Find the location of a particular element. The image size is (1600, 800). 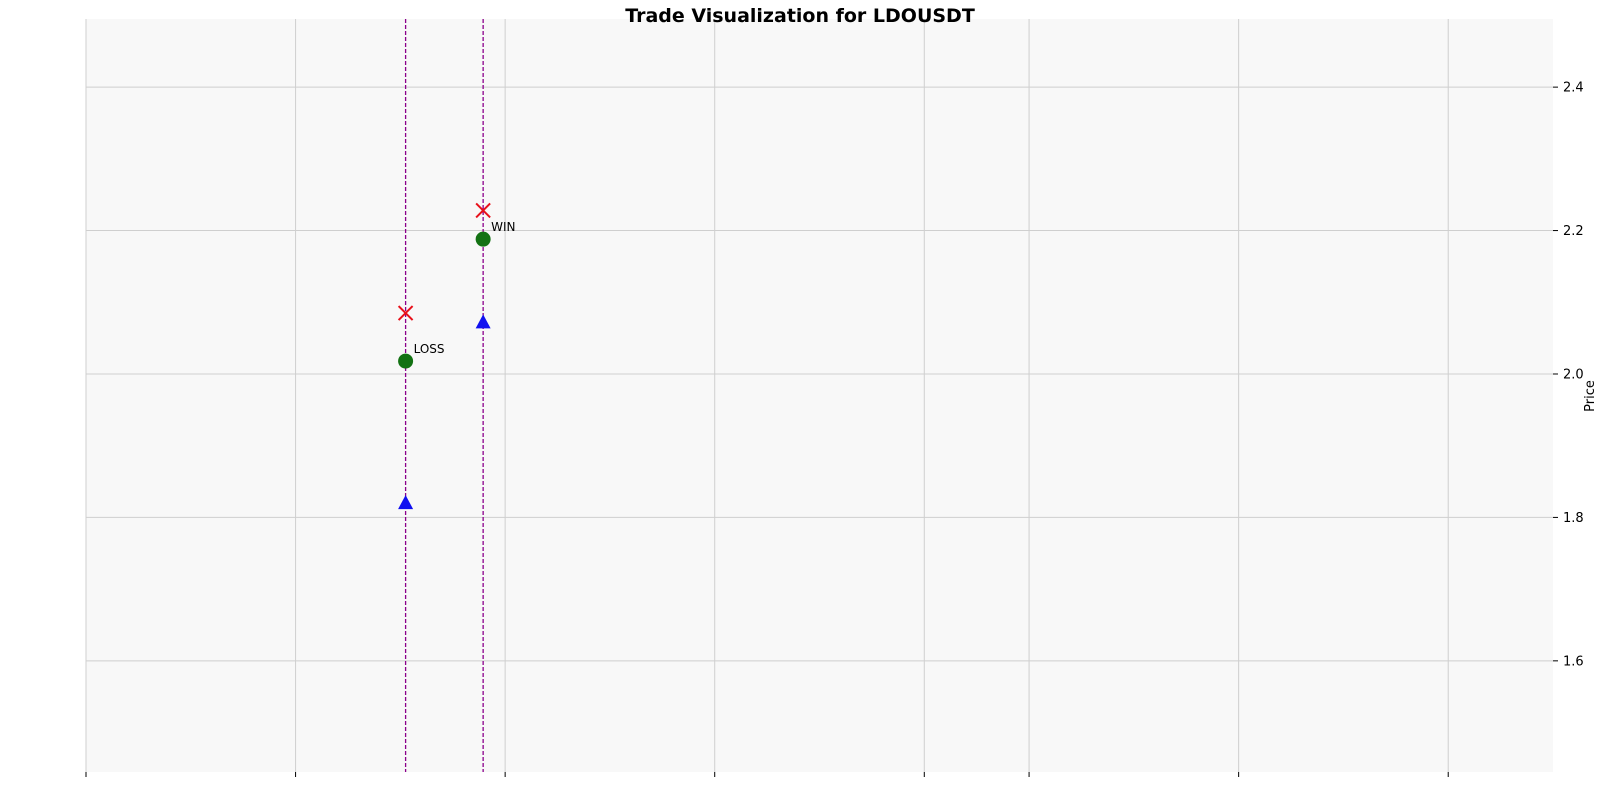

markers is located at coordinates (444, 356).